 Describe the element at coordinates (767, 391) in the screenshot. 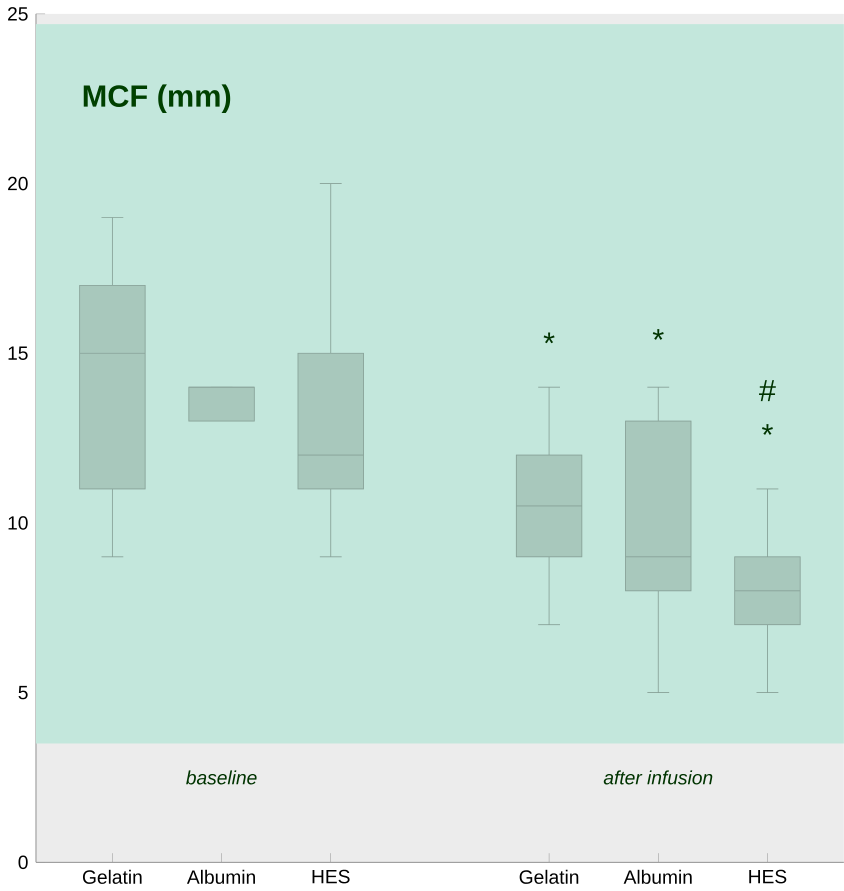

I see `annotation: #` at that location.